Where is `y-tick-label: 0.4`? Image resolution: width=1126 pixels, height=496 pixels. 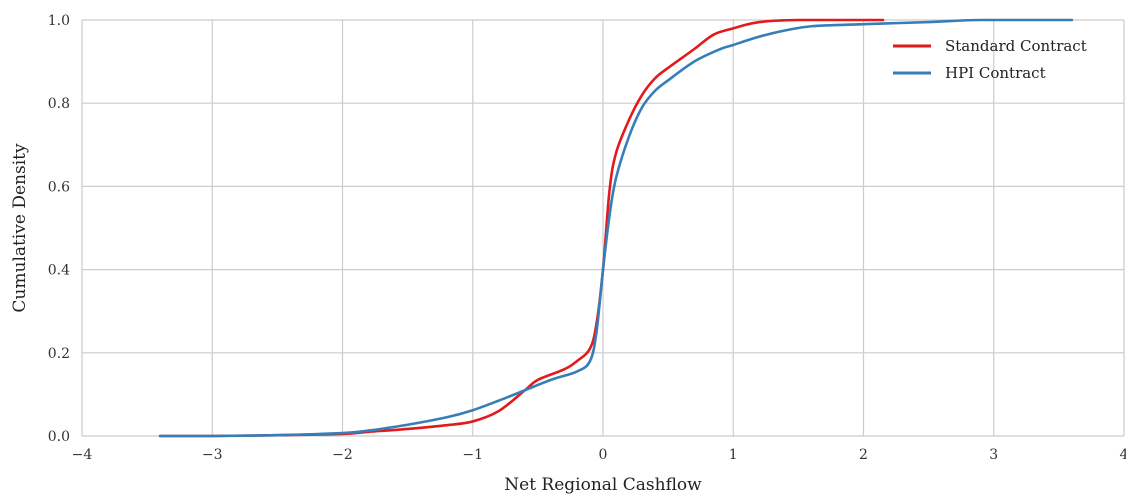 y-tick-label: 0.4 is located at coordinates (59, 271).